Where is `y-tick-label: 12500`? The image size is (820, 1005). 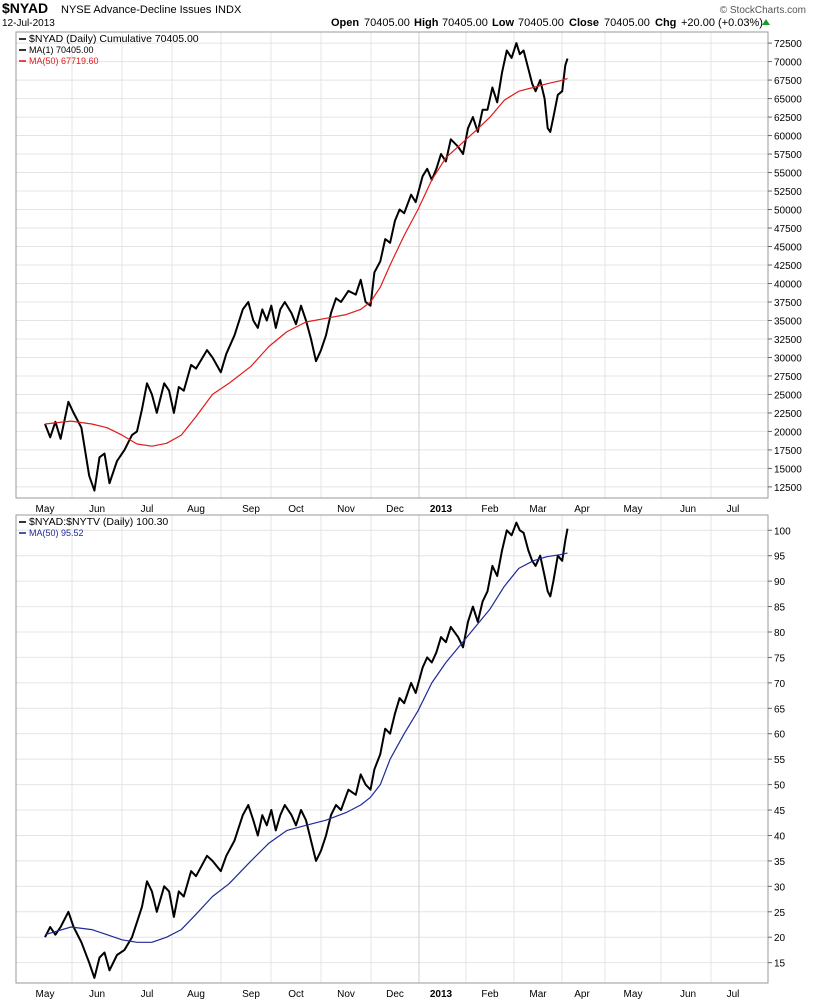 y-tick-label: 12500 is located at coordinates (788, 488).